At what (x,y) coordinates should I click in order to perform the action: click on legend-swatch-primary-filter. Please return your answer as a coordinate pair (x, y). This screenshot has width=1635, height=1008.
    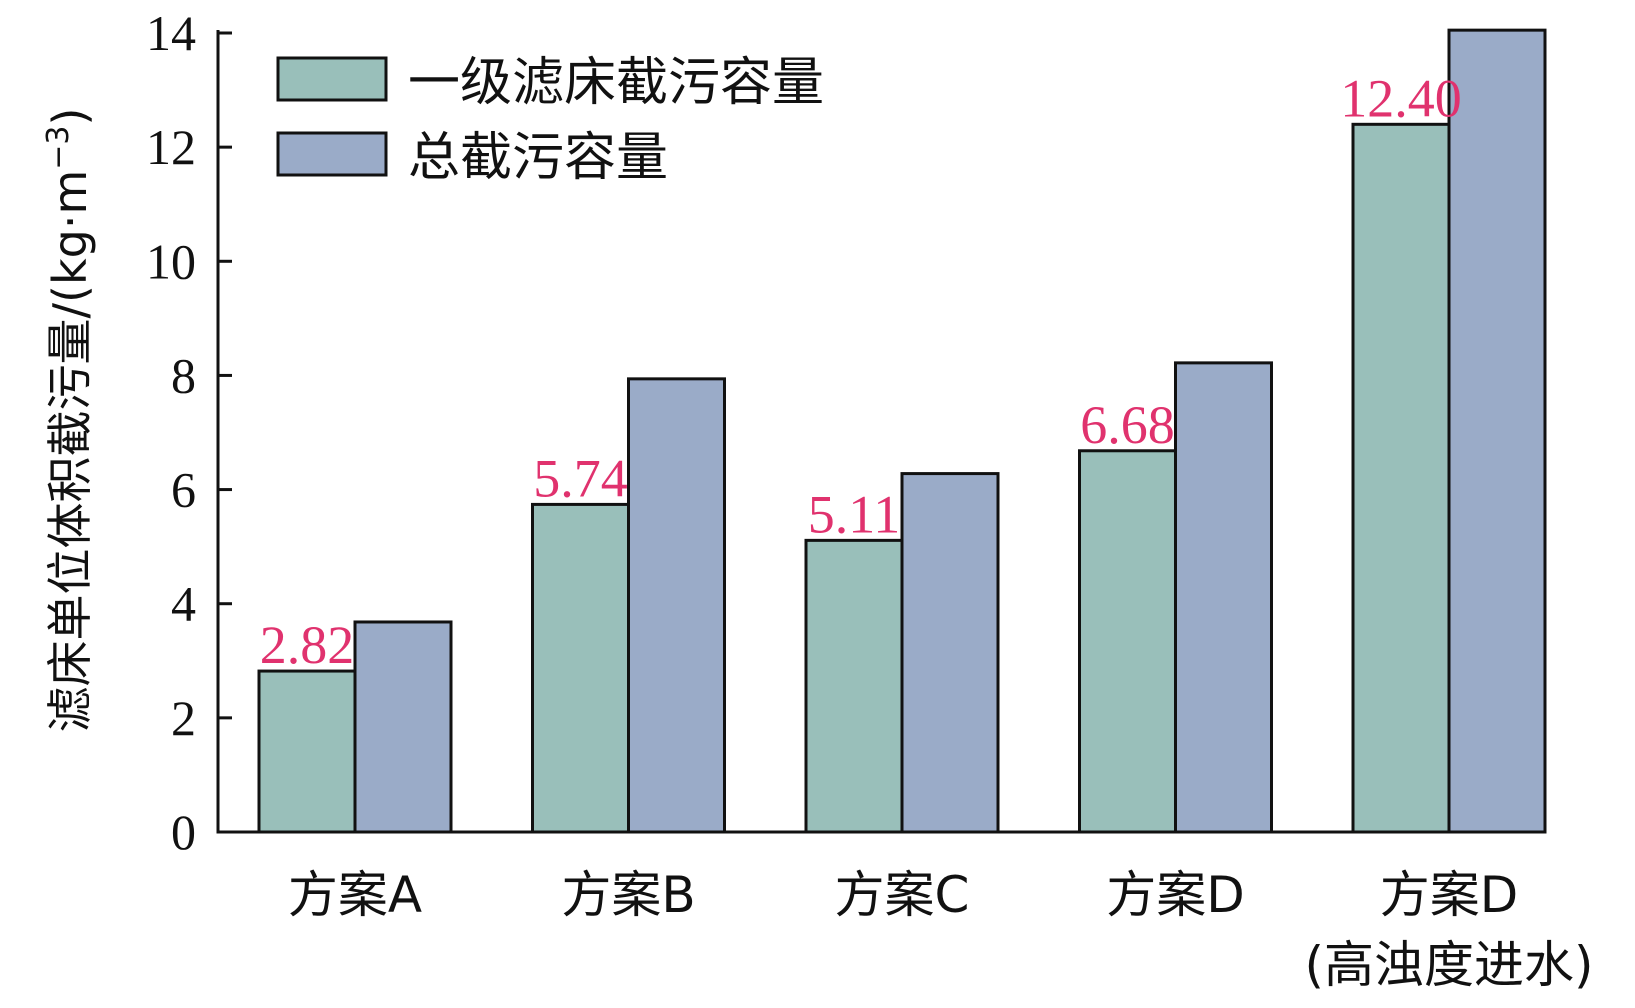
    Looking at the image, I should click on (332, 79).